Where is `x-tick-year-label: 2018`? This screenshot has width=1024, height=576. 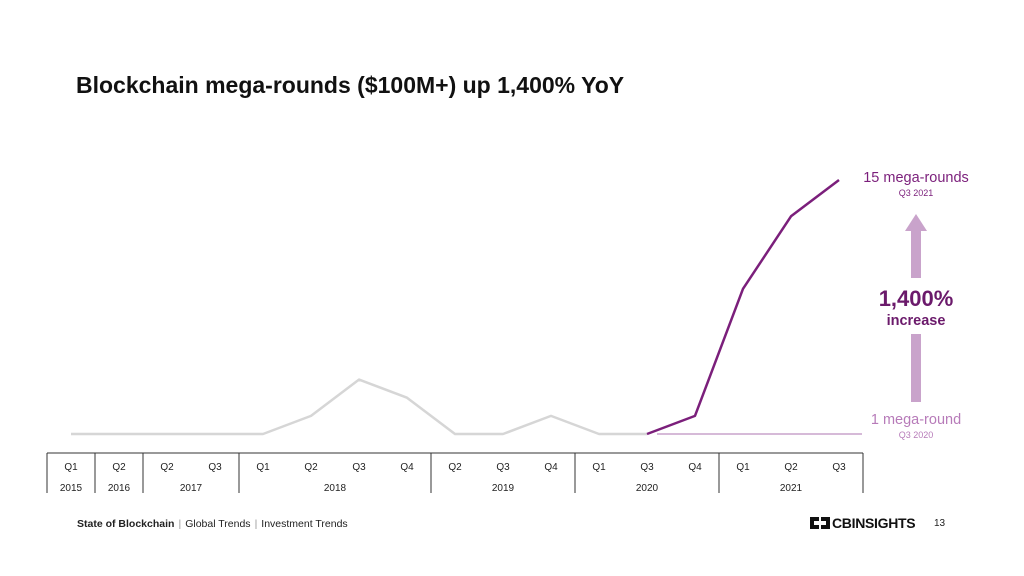 x-tick-year-label: 2018 is located at coordinates (335, 488).